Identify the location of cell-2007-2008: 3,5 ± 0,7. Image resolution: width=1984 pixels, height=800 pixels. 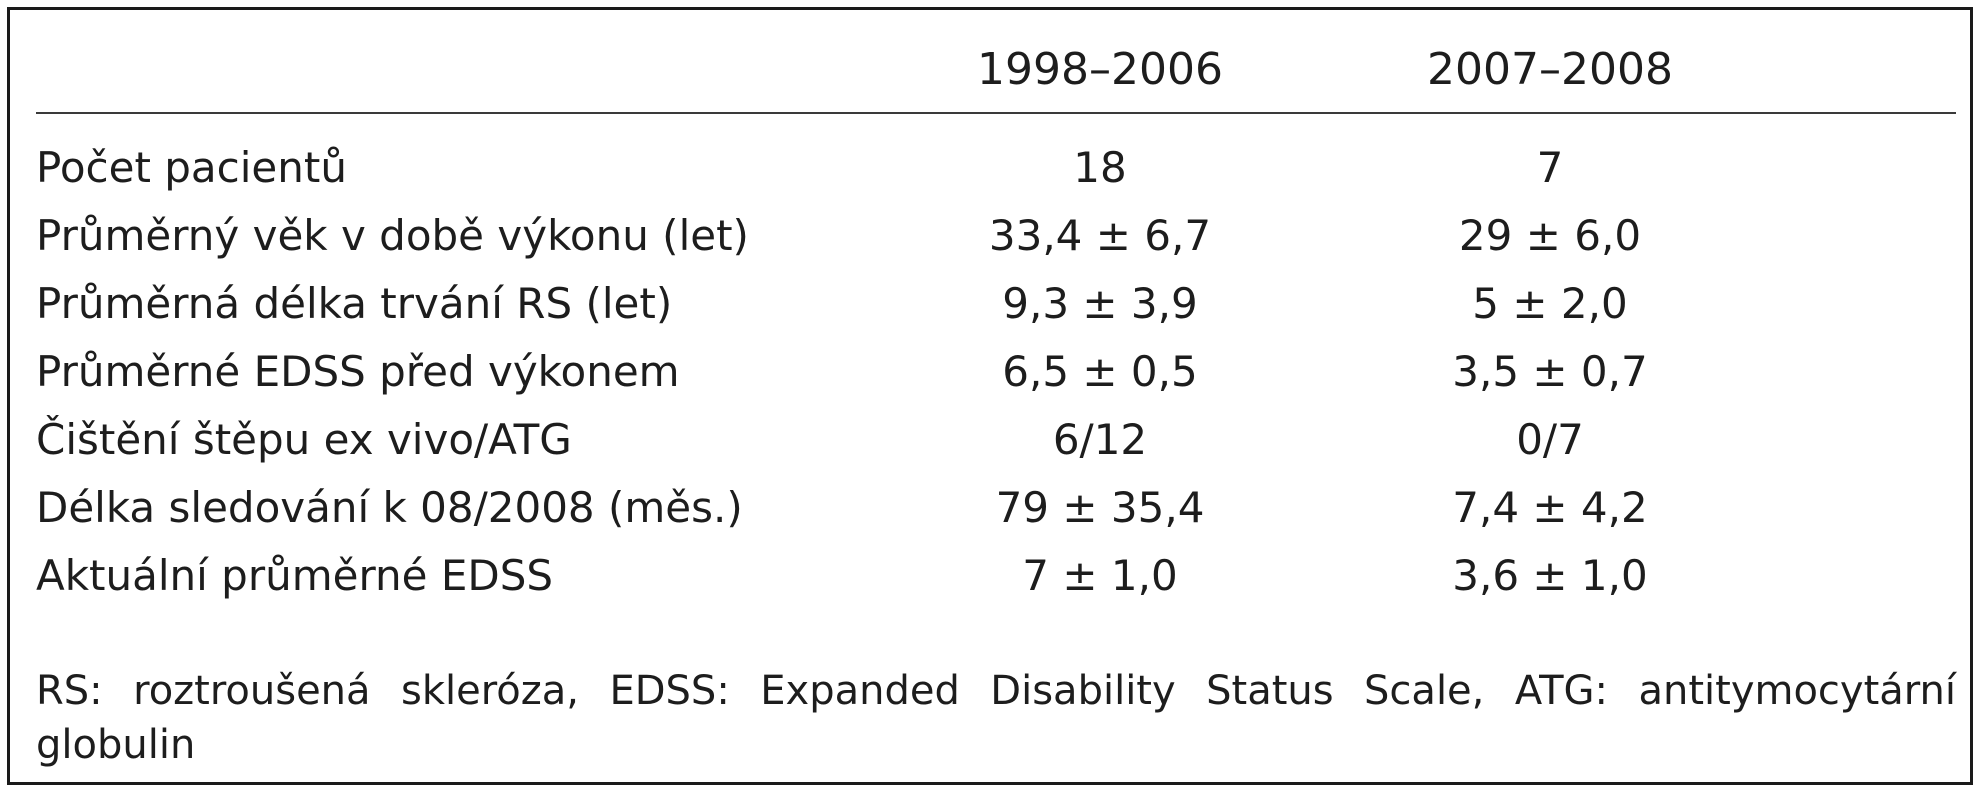
(1550, 371).